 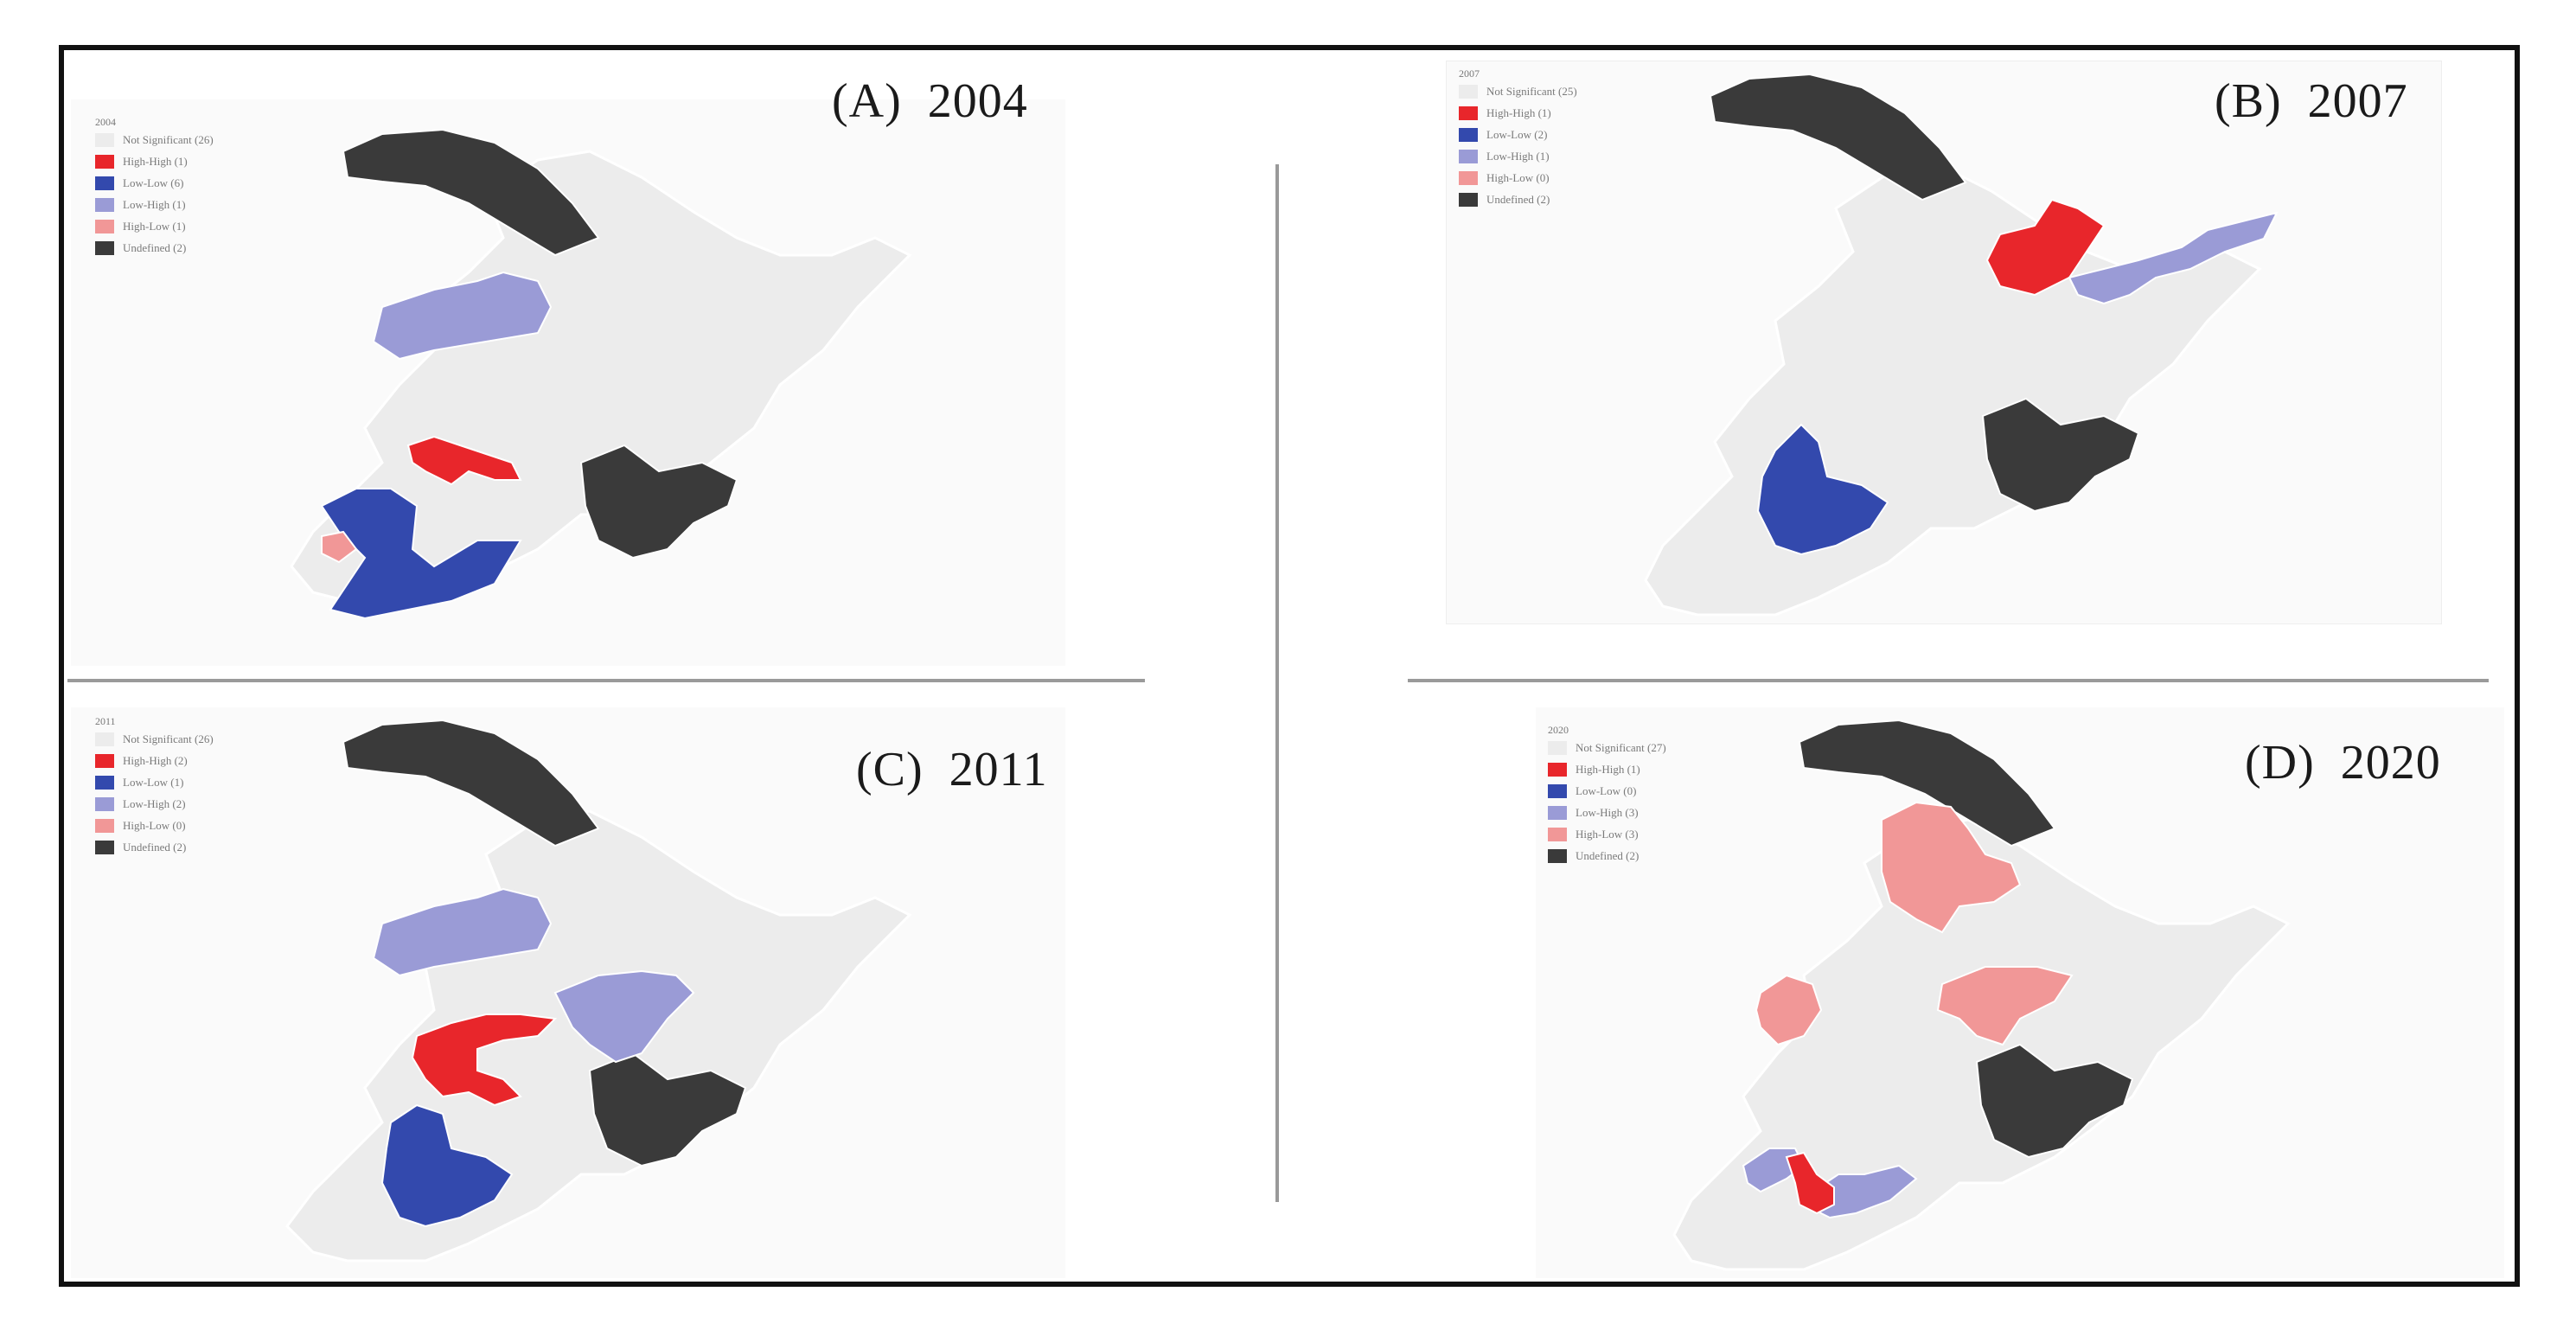 What do you see at coordinates (1608, 812) in the screenshot?
I see `legend-label: Low-High (3)` at bounding box center [1608, 812].